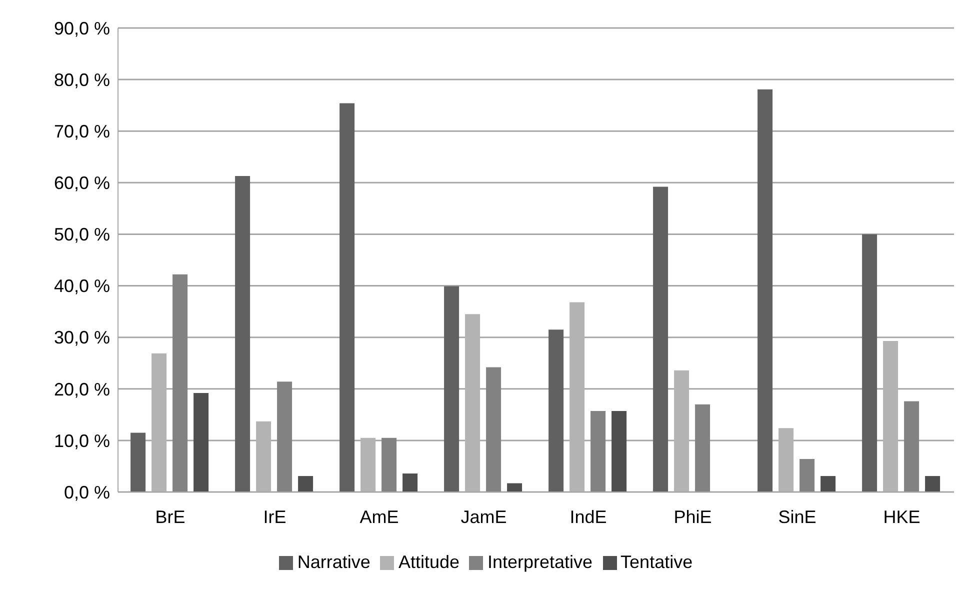 Image resolution: width=977 pixels, height=595 pixels. What do you see at coordinates (82, 389) in the screenshot?
I see `y-tick-label: 20,0 %` at bounding box center [82, 389].